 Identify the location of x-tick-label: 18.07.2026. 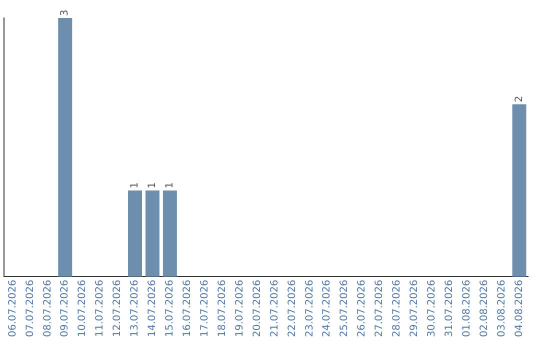
(222, 309).